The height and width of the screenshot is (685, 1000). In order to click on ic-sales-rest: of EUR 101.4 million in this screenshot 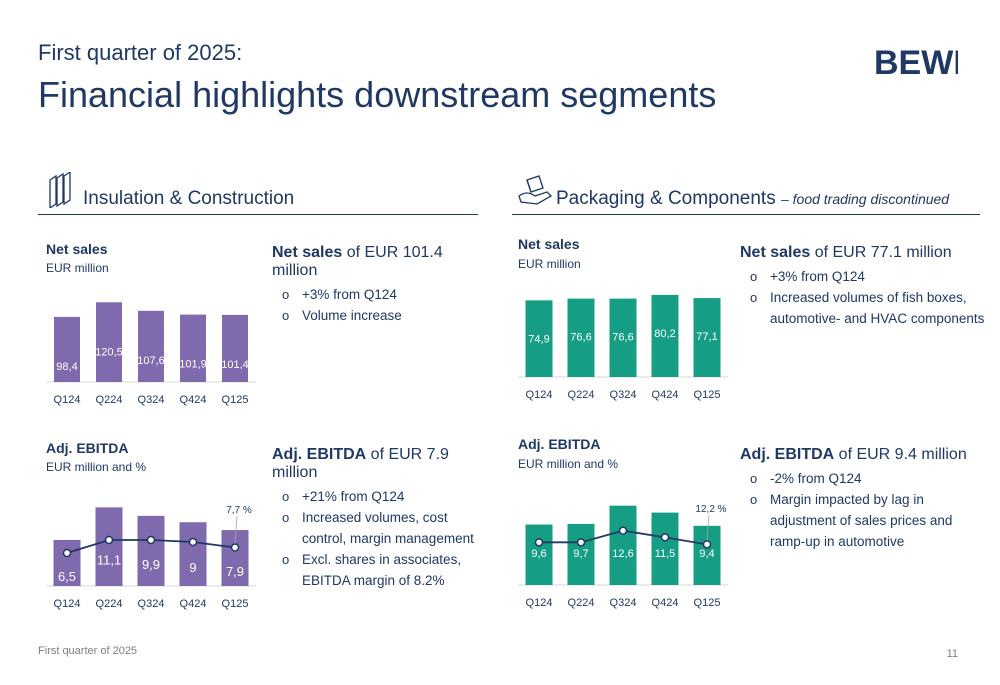, I will do `click(357, 261)`.